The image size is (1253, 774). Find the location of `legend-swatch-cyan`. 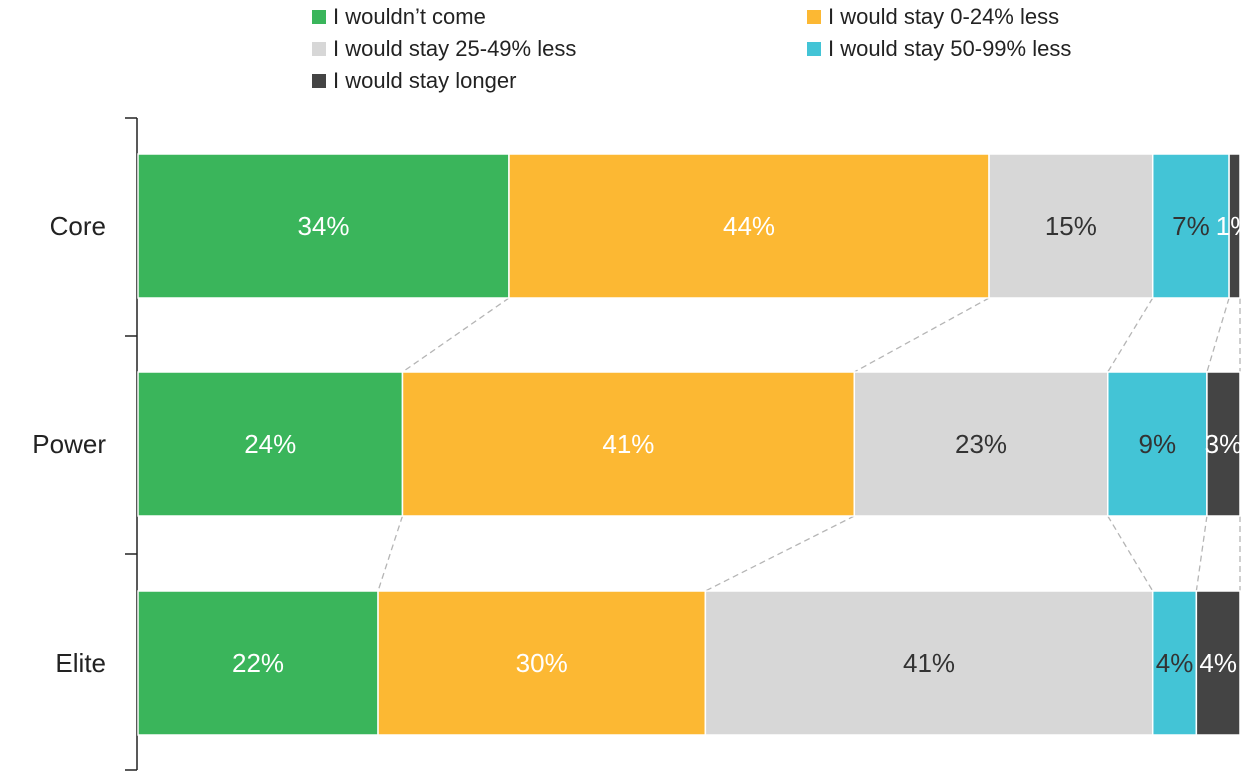

legend-swatch-cyan is located at coordinates (814, 49).